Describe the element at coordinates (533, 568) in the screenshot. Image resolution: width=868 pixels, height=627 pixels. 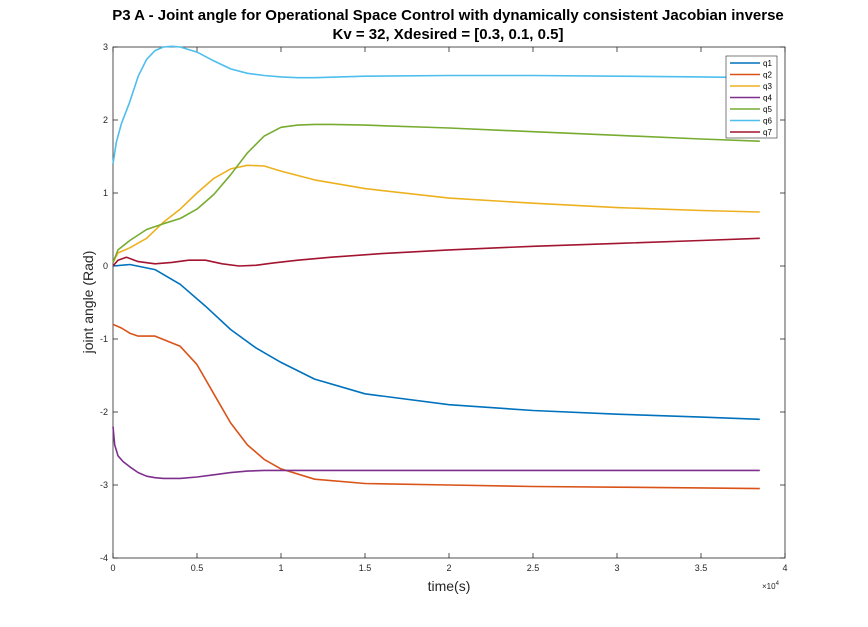
I see `x-tick-label: 2.5` at that location.